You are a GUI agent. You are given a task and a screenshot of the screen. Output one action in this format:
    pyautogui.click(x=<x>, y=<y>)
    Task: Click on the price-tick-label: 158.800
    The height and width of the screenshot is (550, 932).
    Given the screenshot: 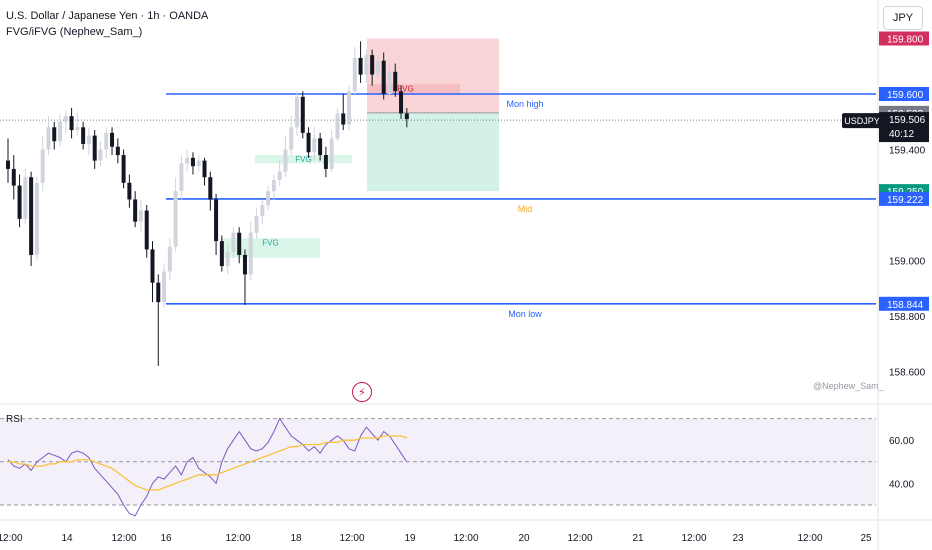 What is the action you would take?
    pyautogui.click(x=907, y=317)
    